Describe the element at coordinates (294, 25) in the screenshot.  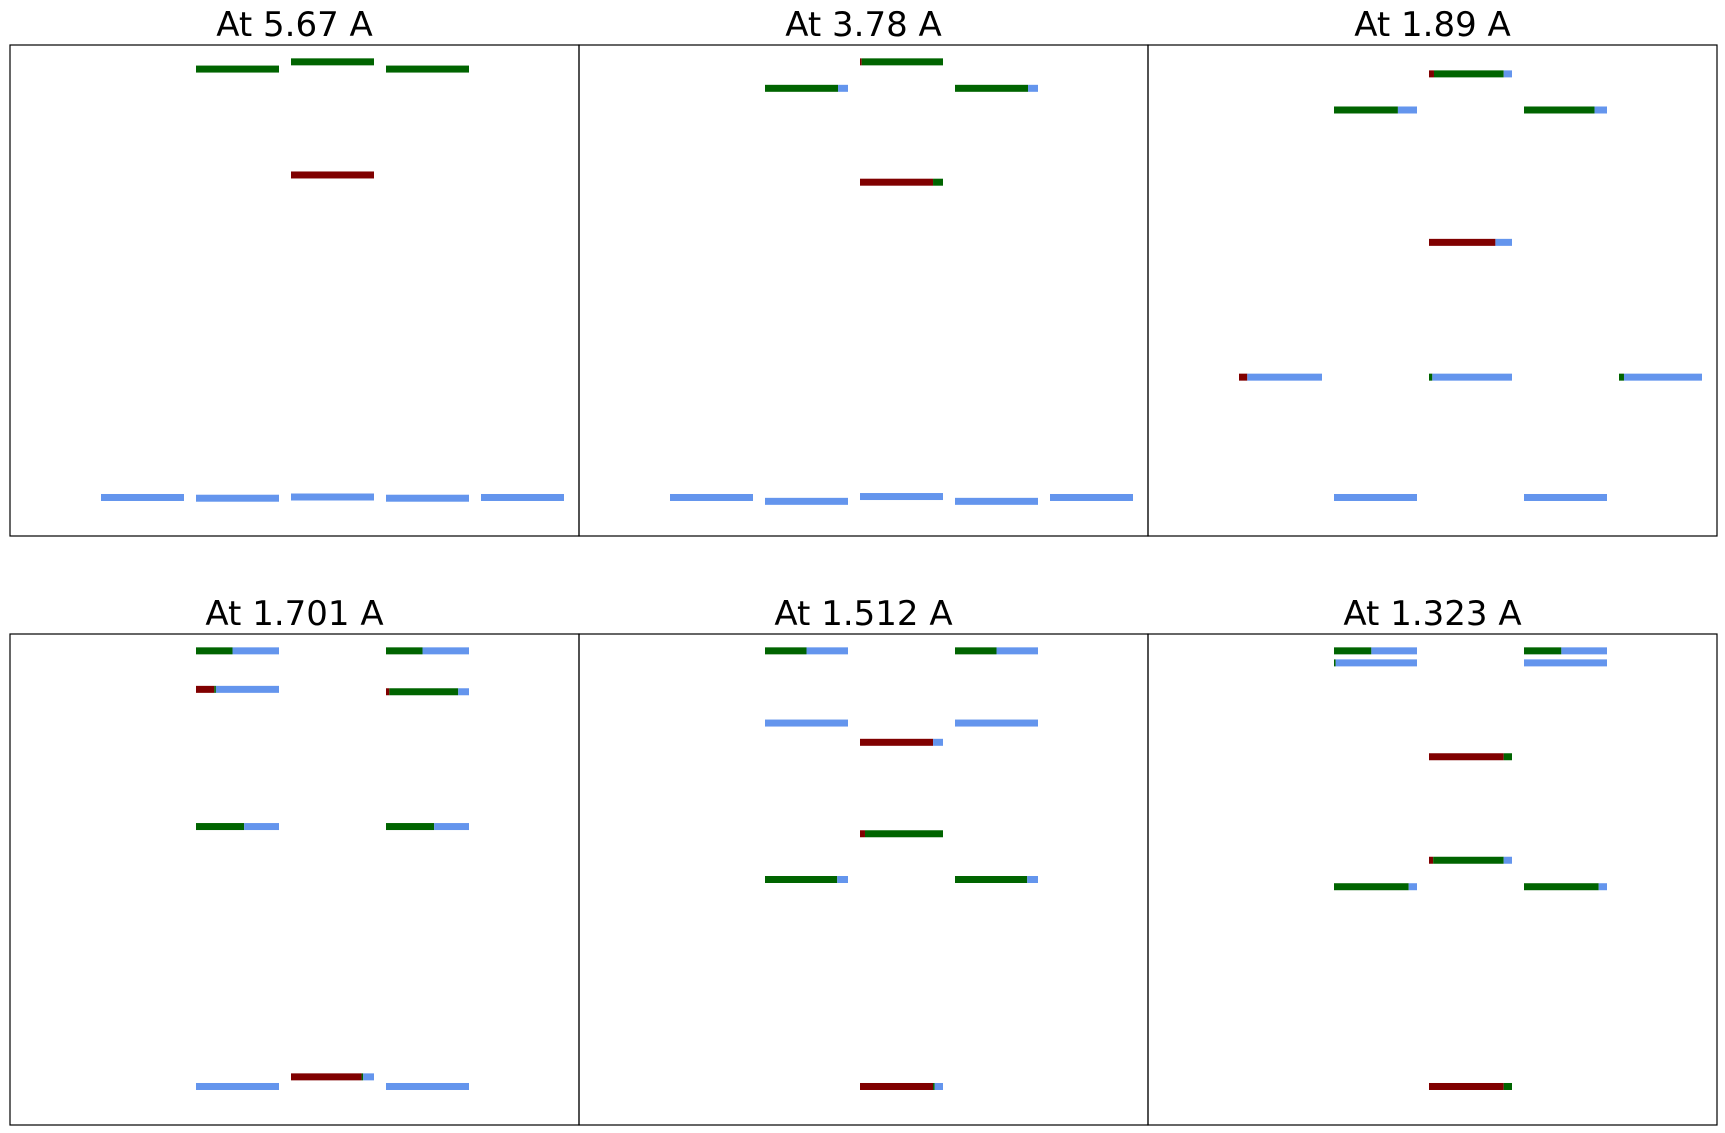
I see `panel-title: At 5.67 A` at that location.